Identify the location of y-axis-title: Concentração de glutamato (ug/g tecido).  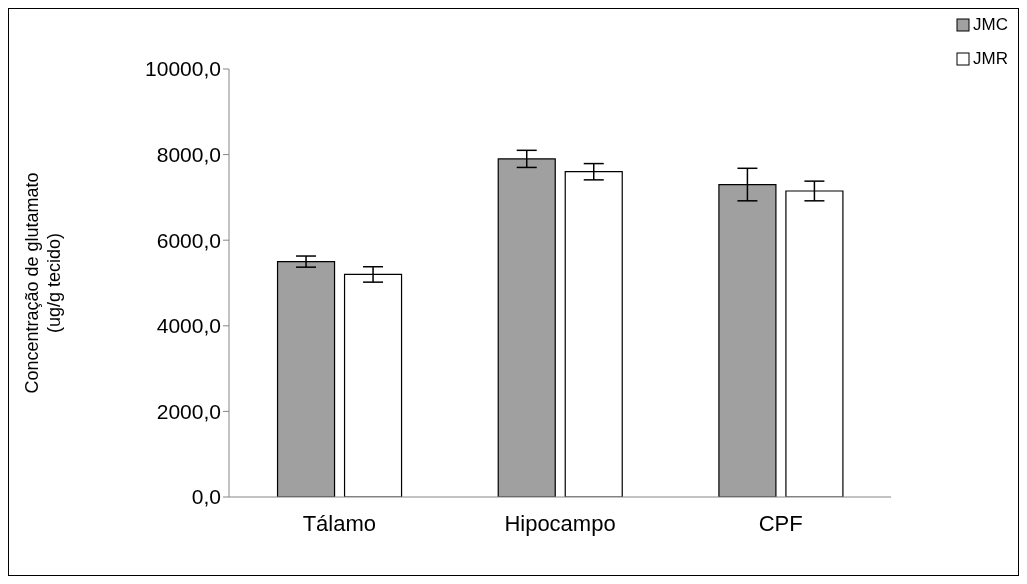
(43, 283).